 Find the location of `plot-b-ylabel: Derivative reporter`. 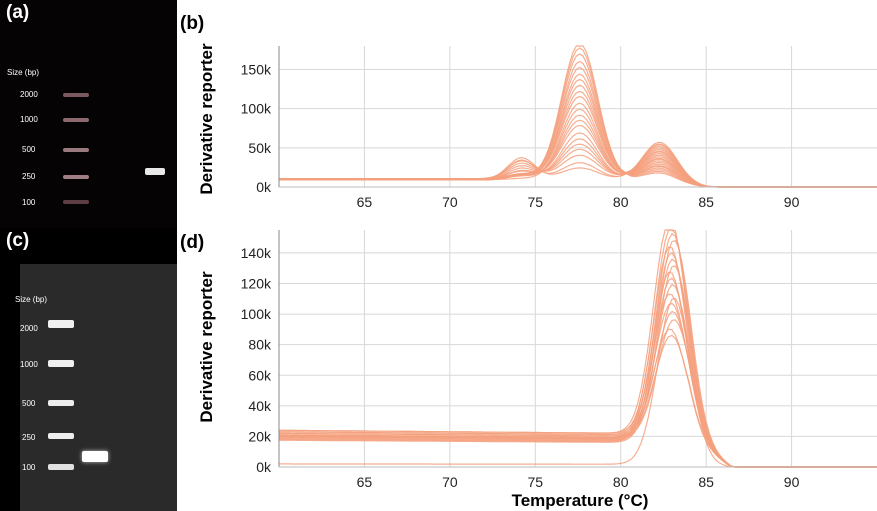

plot-b-ylabel: Derivative reporter is located at coordinates (206, 119).